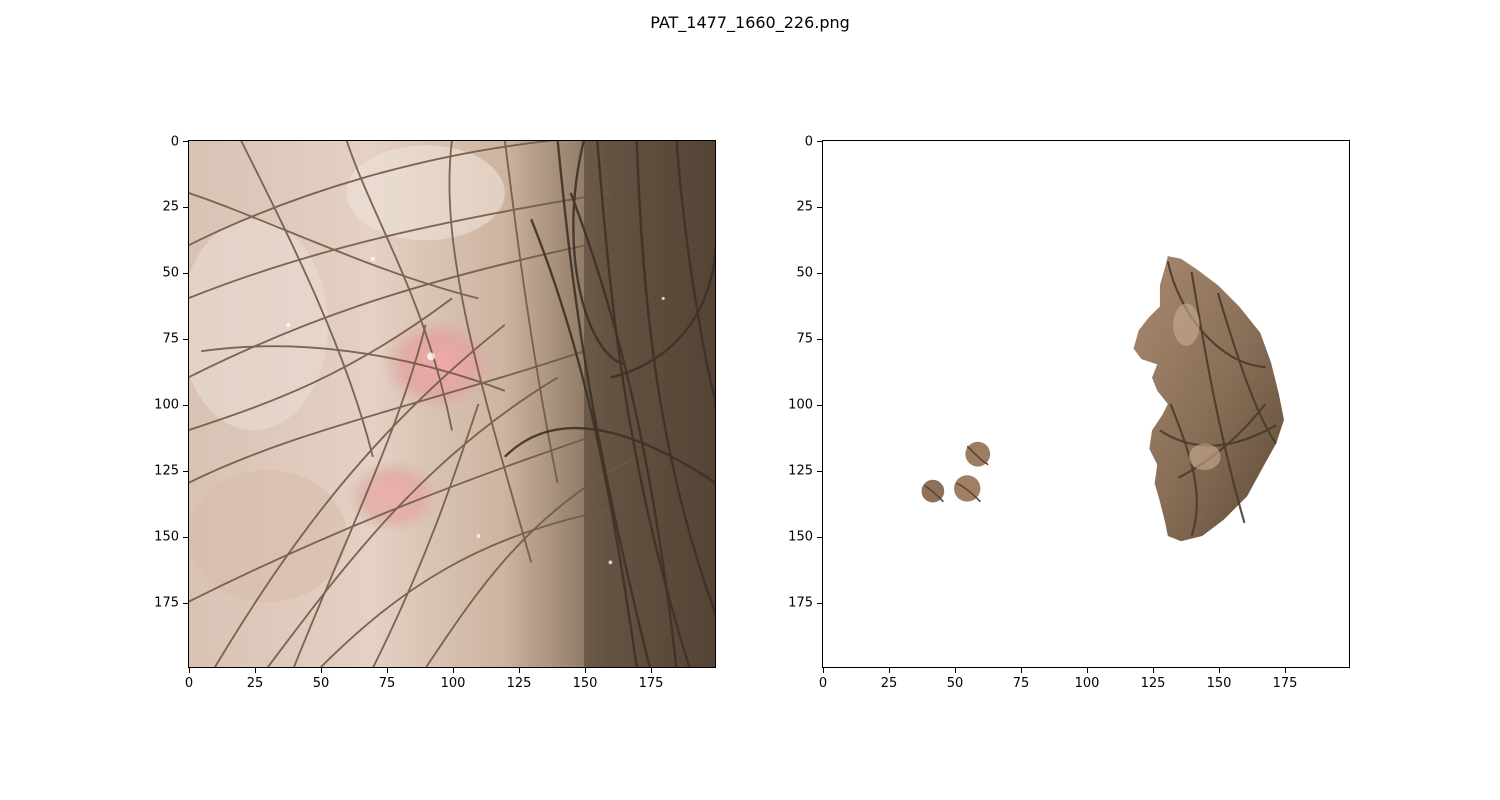  I want to click on figure-title: PAT_1477_1660_226.png, so click(750, 22).